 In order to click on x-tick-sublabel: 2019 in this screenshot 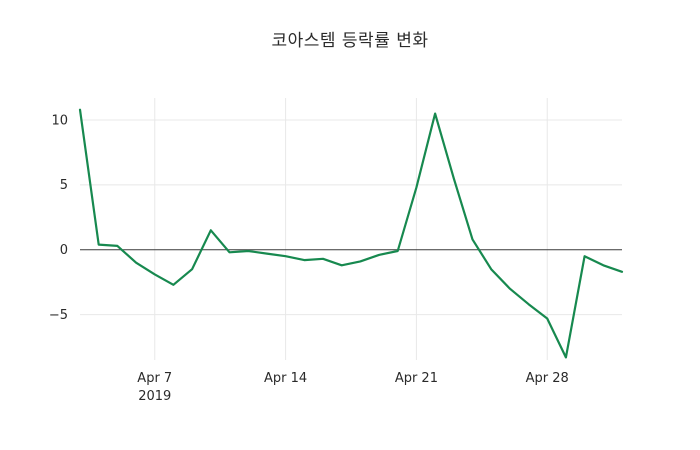, I will do `click(154, 396)`.